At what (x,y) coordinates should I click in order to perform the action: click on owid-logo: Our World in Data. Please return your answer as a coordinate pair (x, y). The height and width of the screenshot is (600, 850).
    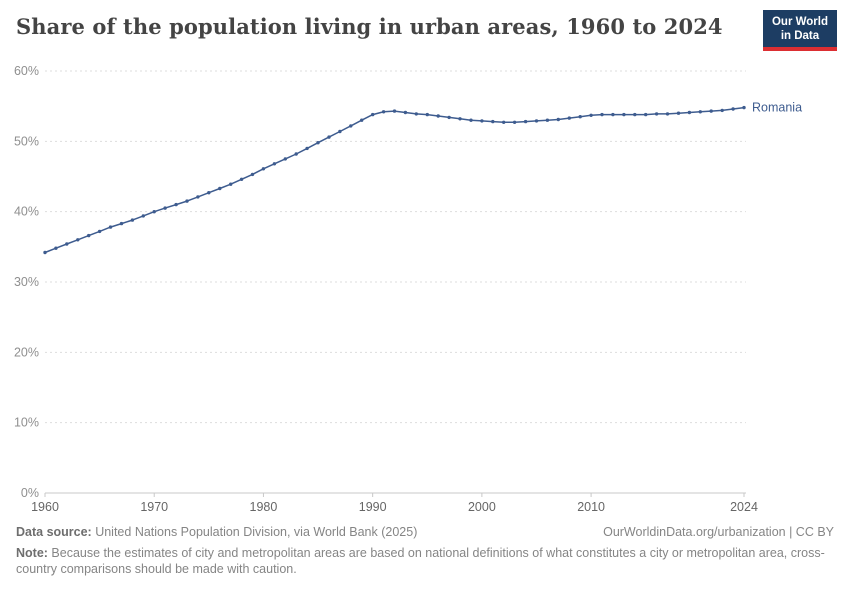
    Looking at the image, I should click on (799, 30).